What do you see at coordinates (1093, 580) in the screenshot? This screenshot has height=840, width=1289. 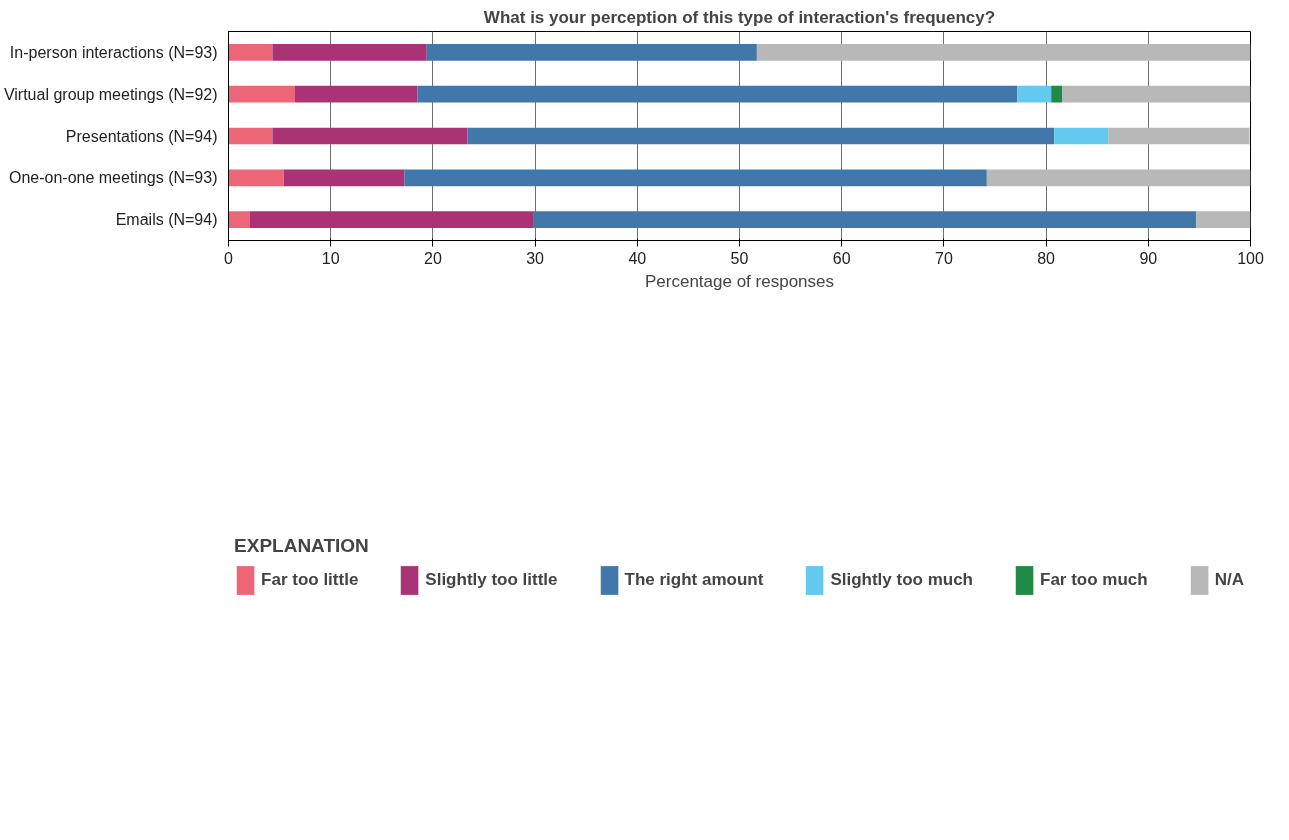 I see `legend-label: Far too much` at bounding box center [1093, 580].